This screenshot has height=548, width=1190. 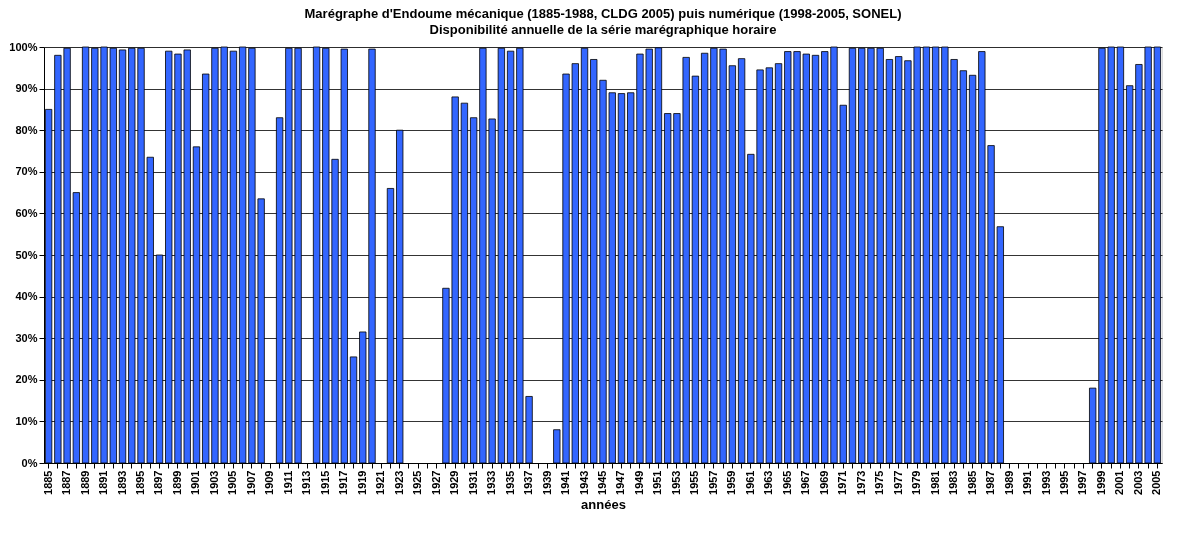 What do you see at coordinates (694, 482) in the screenshot?
I see `x-tick-label: 1955` at bounding box center [694, 482].